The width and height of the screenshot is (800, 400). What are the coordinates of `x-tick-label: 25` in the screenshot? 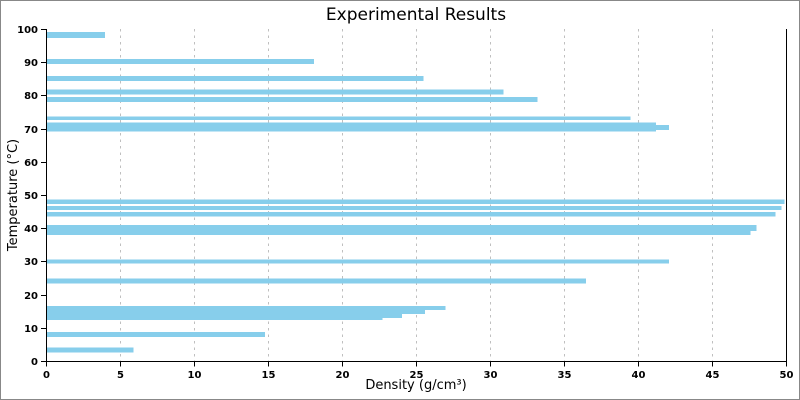 It's located at (417, 375).